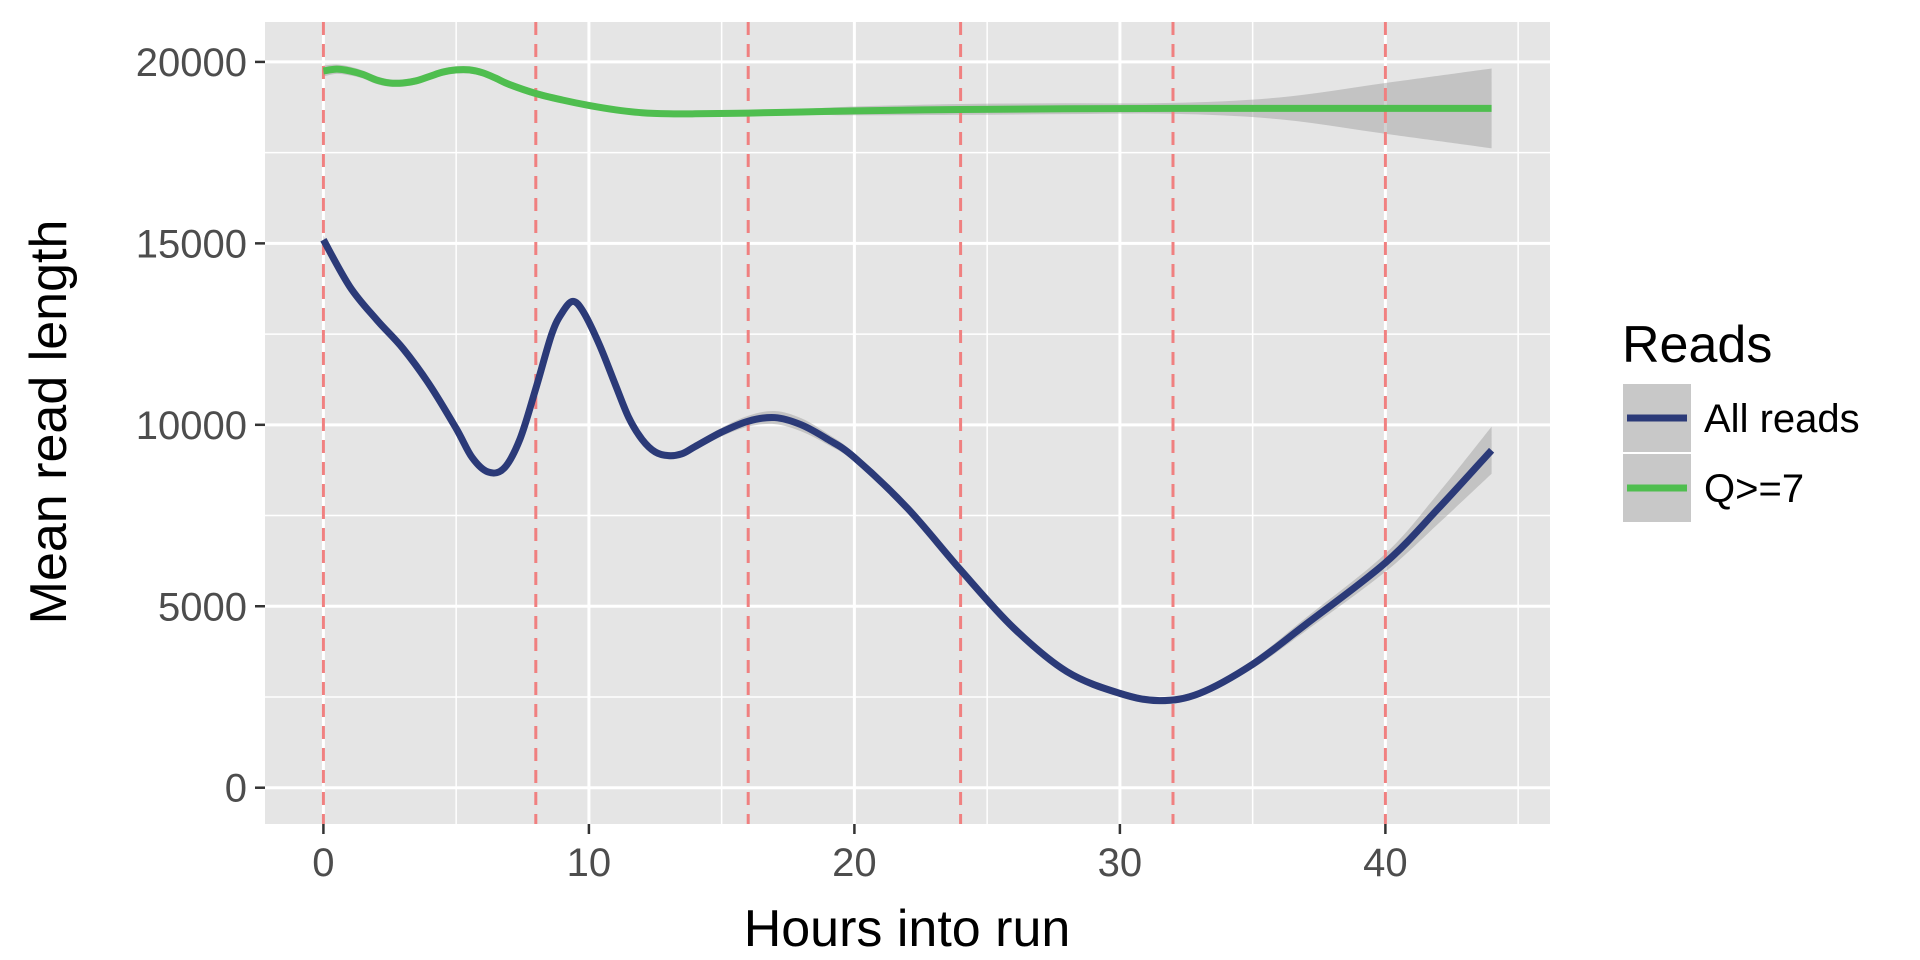 The height and width of the screenshot is (960, 1920). What do you see at coordinates (49, 422) in the screenshot?
I see `y-axis-title: Mean read length` at bounding box center [49, 422].